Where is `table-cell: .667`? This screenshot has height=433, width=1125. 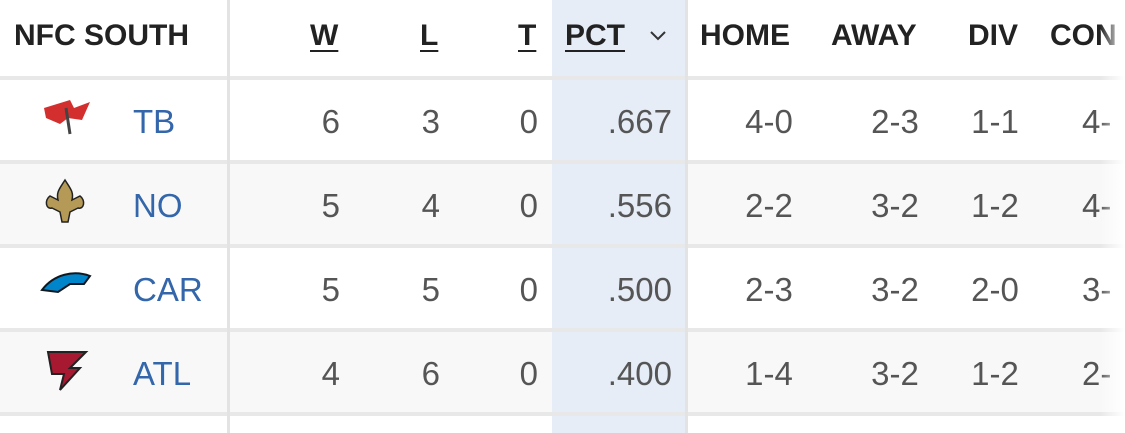 table-cell: .667 is located at coordinates (639, 121).